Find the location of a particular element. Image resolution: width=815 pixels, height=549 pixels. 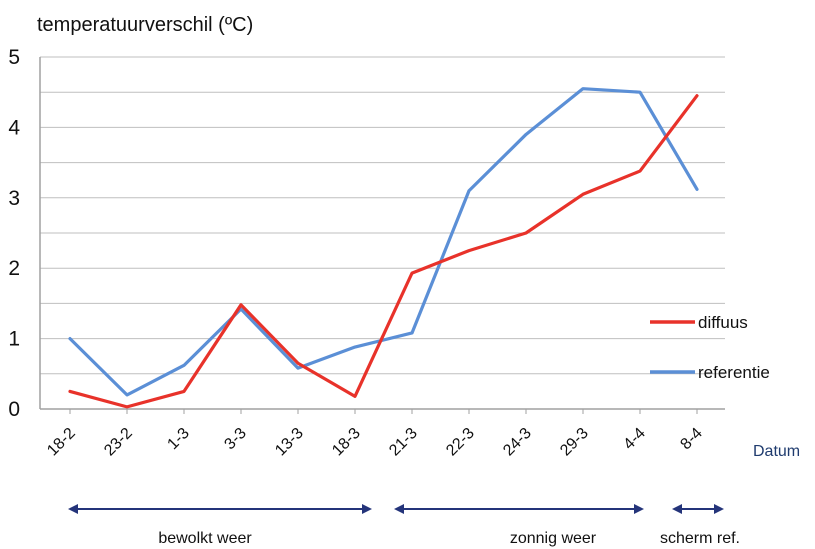

y-axis-title: temperatuurverschil (ºC) is located at coordinates (145, 25).